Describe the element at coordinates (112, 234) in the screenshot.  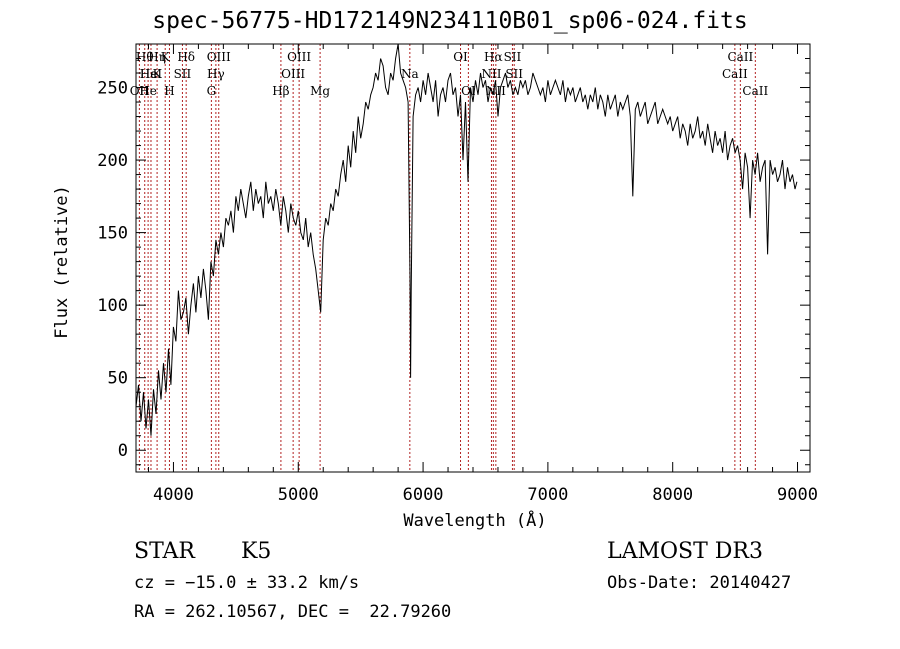
I see `y-tick-label: 150` at that location.